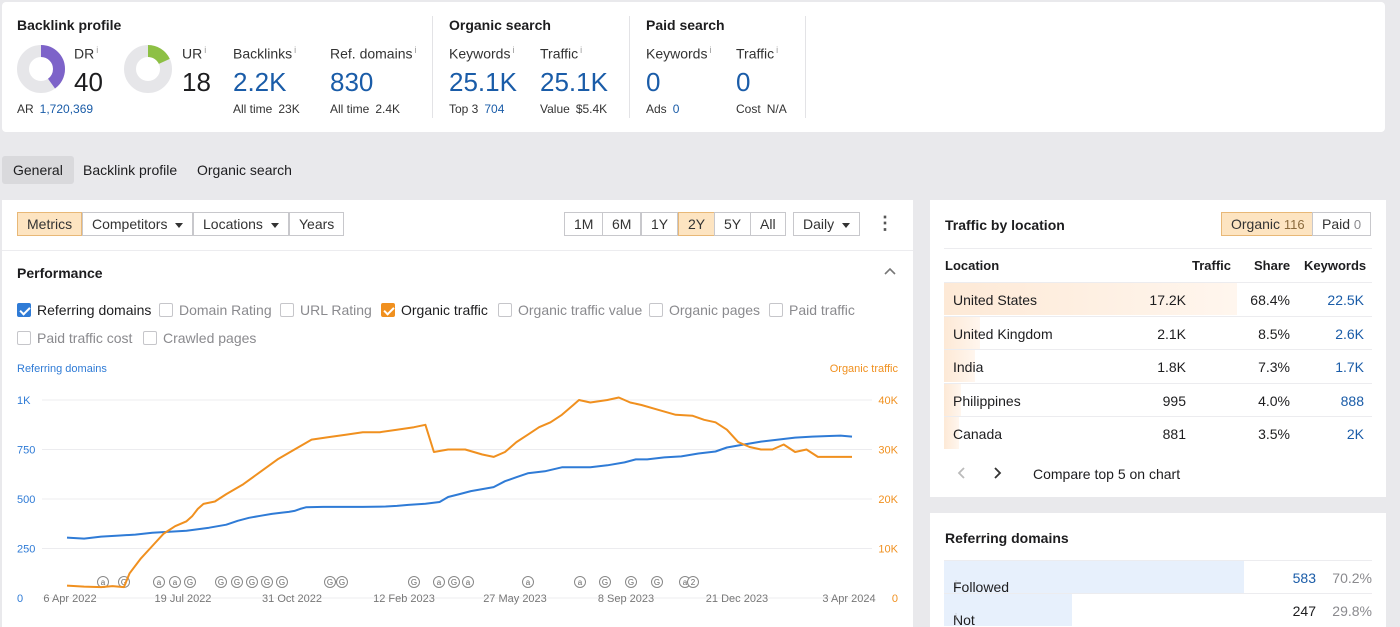  Describe the element at coordinates (768, 224) in the screenshot. I see `range-all-button: All` at that location.